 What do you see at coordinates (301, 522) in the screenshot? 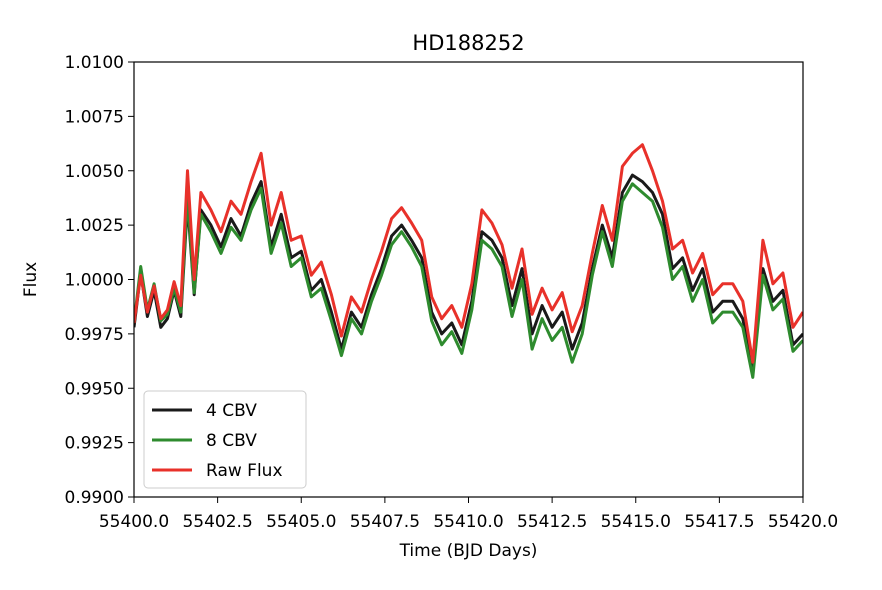
I see `x-tick-label: 55405.0` at bounding box center [301, 522].